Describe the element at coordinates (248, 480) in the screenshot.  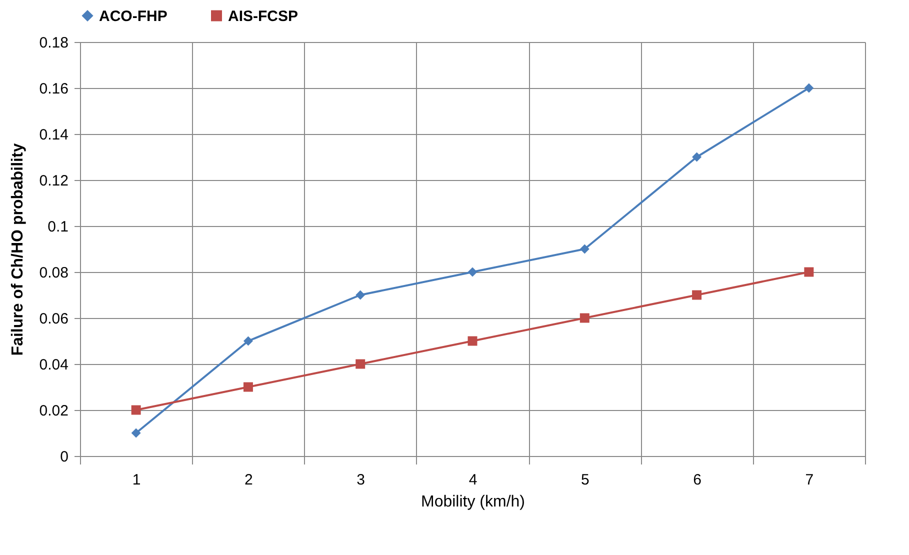
I see `x-tick-label: 2` at that location.